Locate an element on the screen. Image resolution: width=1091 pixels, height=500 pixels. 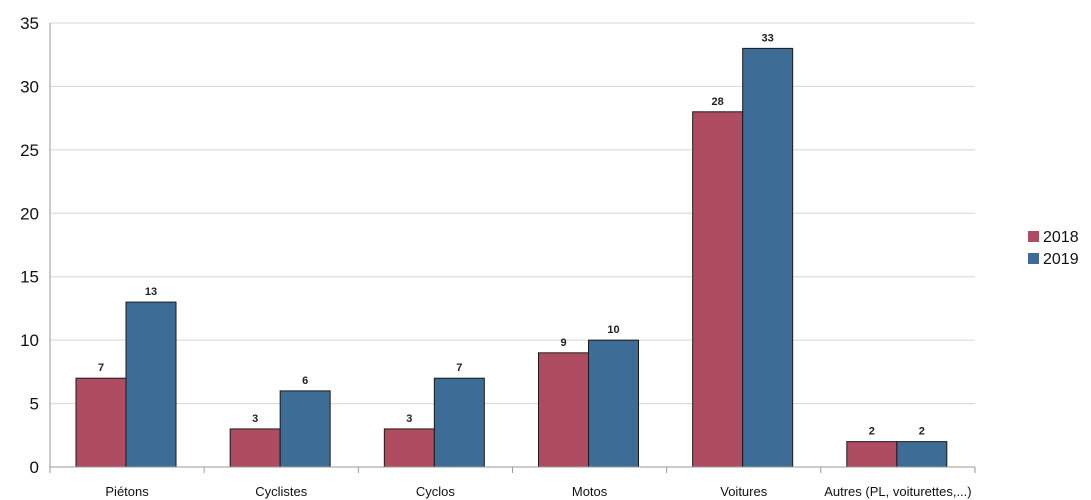
y-tick-label: 10 is located at coordinates (29, 340).